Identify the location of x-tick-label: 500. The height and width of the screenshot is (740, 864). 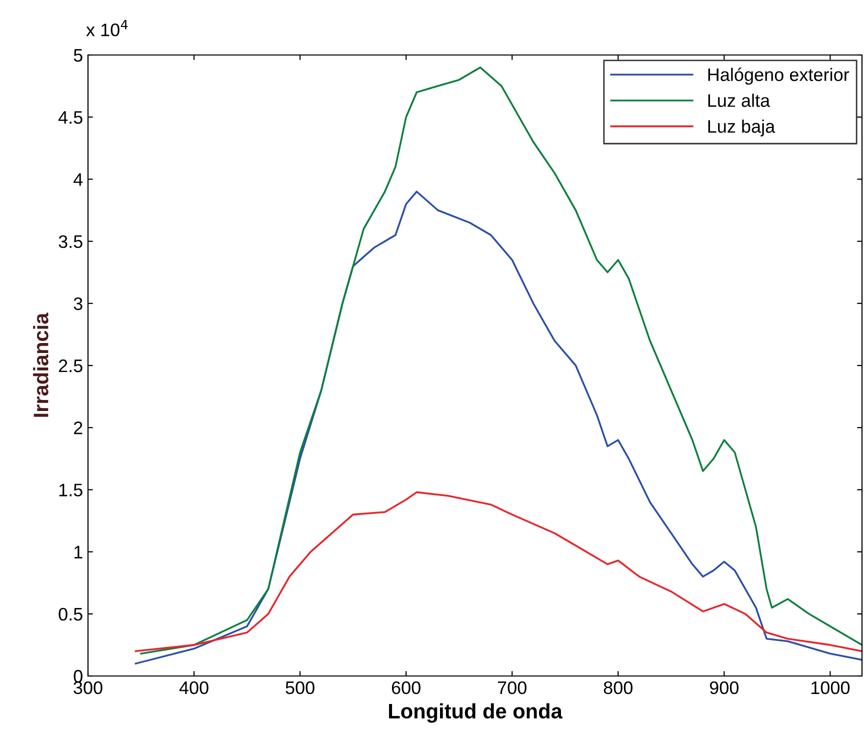
(300, 687).